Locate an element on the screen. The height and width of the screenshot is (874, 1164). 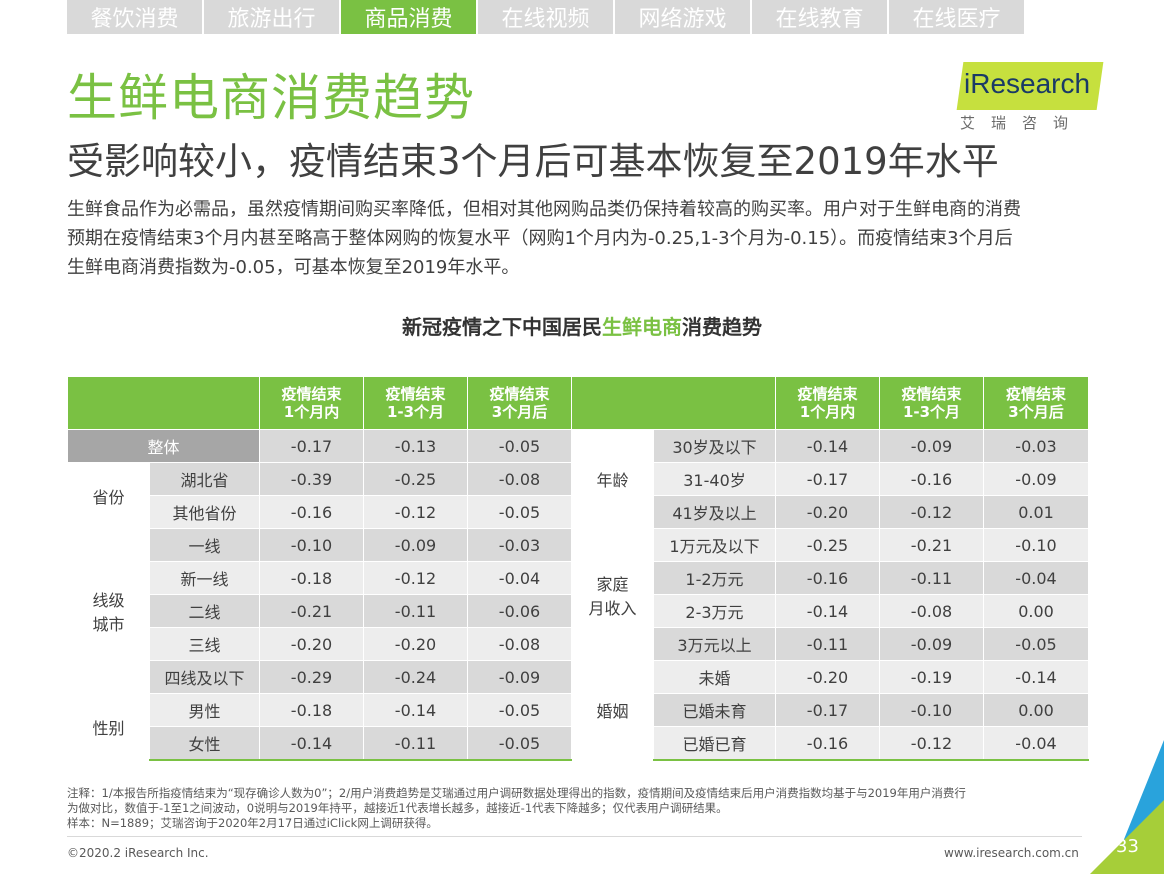
tab-online-games: 网络游戏 is located at coordinates (682, 17).